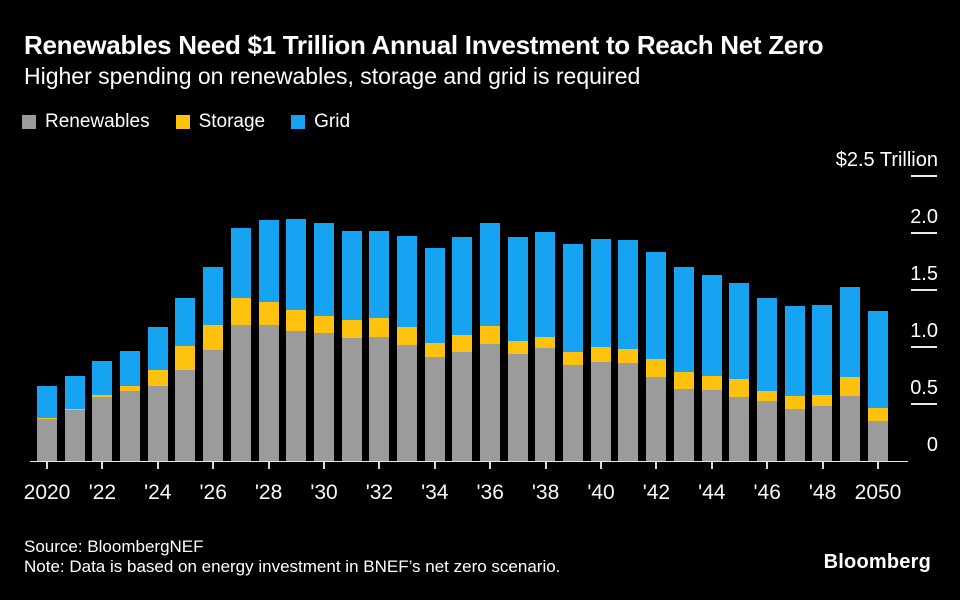  I want to click on legend-item-grid: Grid, so click(320, 122).